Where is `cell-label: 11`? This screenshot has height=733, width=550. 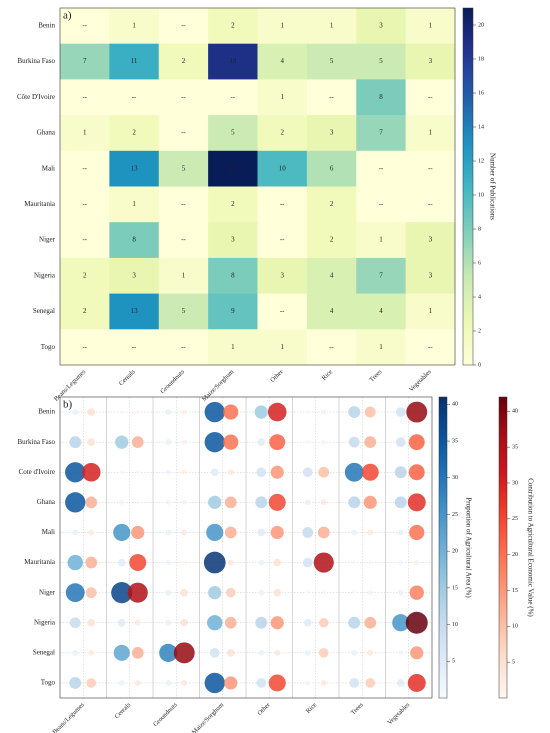 cell-label: 11 is located at coordinates (134, 61).